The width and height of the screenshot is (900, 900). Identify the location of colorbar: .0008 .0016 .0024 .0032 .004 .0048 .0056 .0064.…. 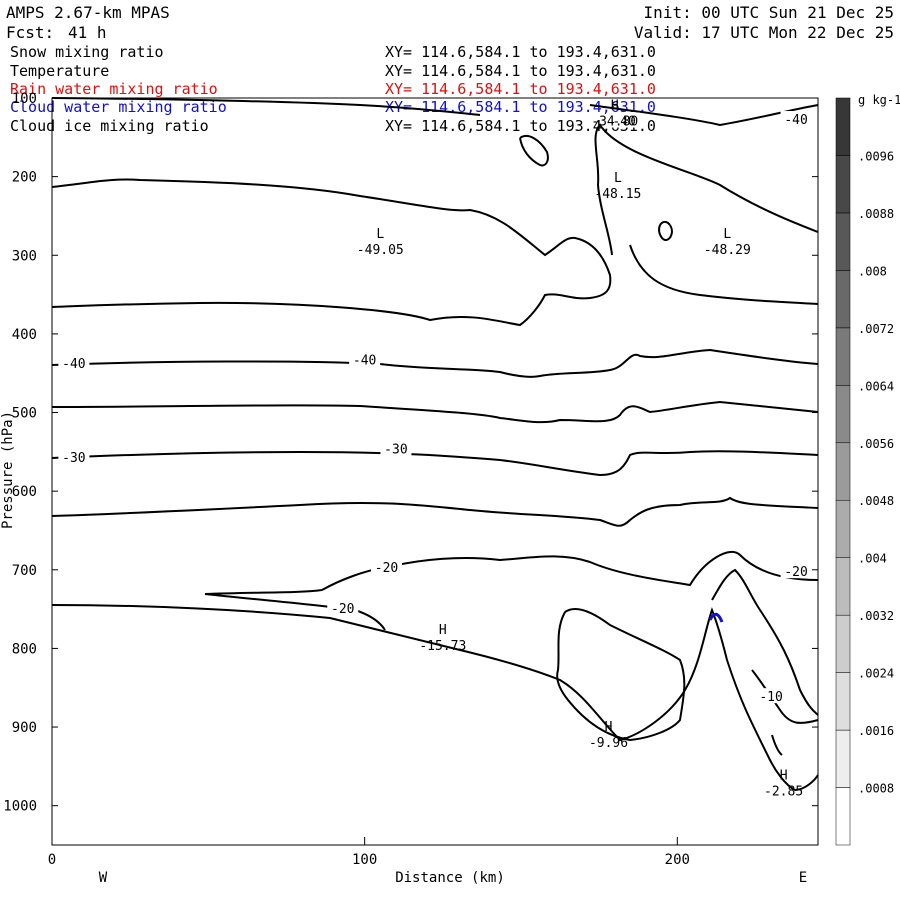
(864, 471).